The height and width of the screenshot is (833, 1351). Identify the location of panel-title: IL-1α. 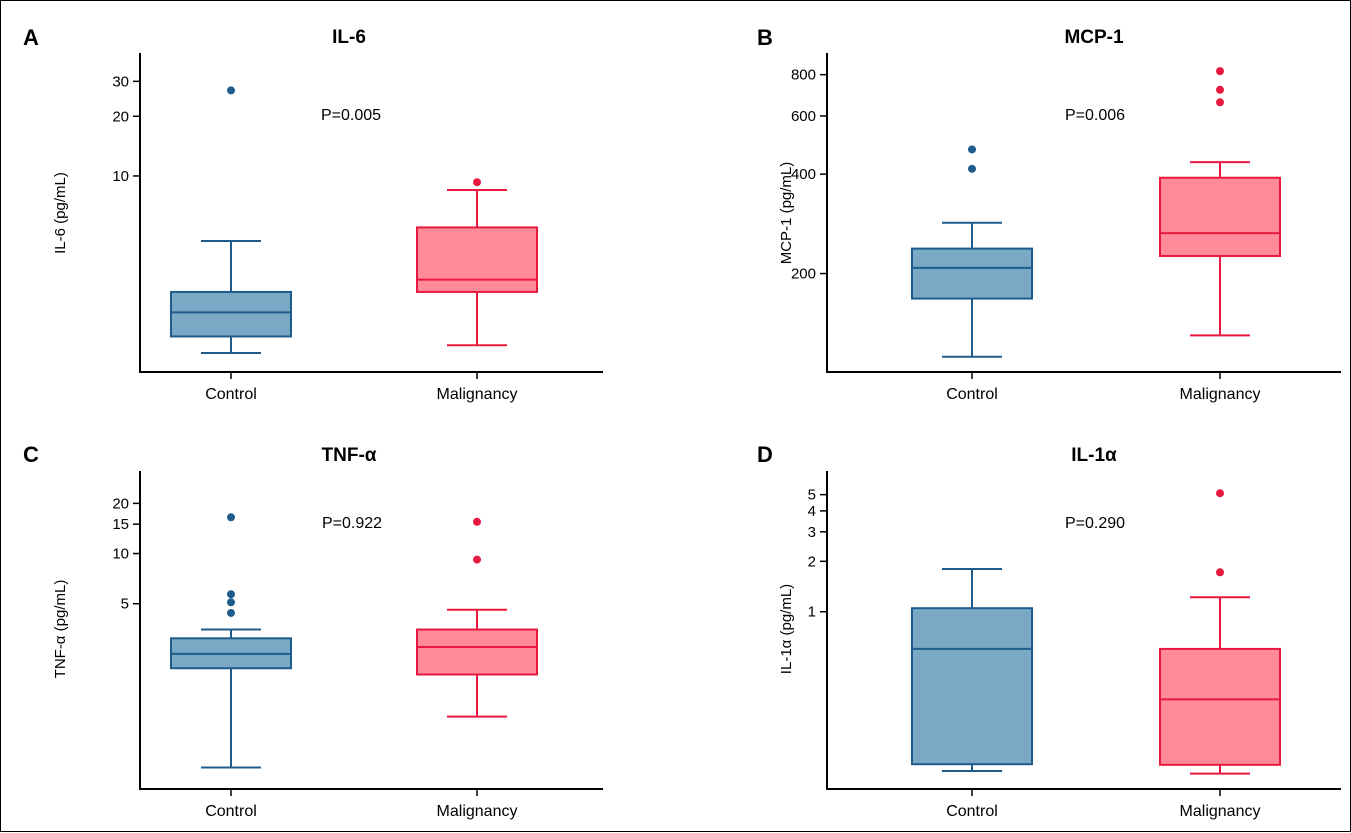
(1094, 455).